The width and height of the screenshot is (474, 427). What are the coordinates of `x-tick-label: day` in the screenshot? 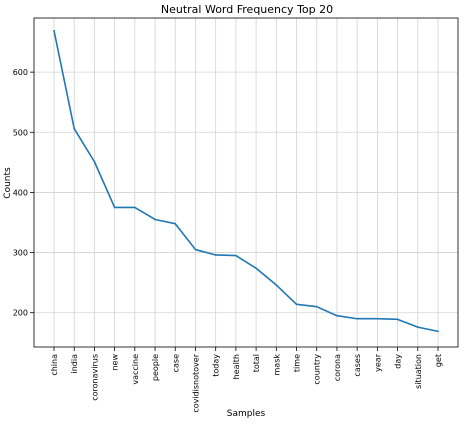 It's located at (398, 361).